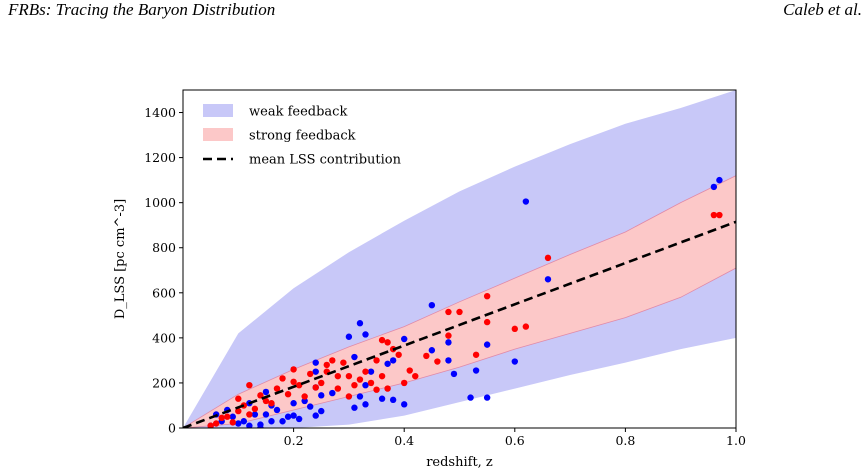 The height and width of the screenshot is (476, 868). Describe the element at coordinates (298, 112) in the screenshot. I see `legend-label: weak feedback` at that location.